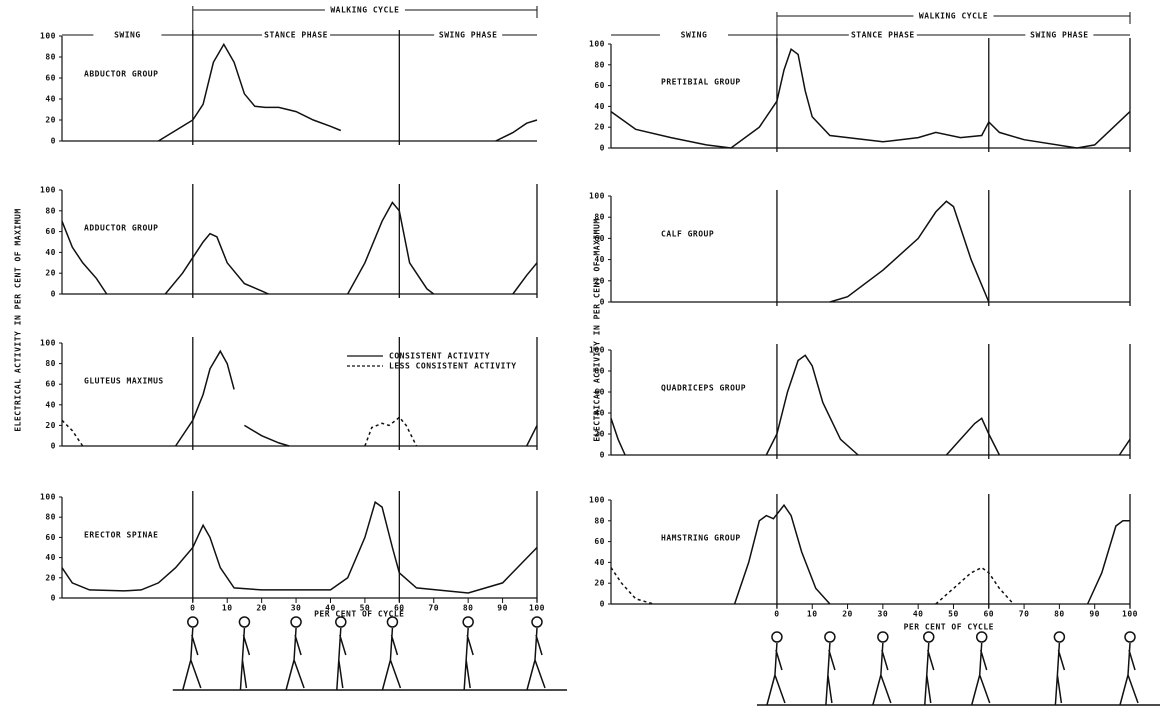  I want to click on x-tick-label: 40, so click(918, 614).